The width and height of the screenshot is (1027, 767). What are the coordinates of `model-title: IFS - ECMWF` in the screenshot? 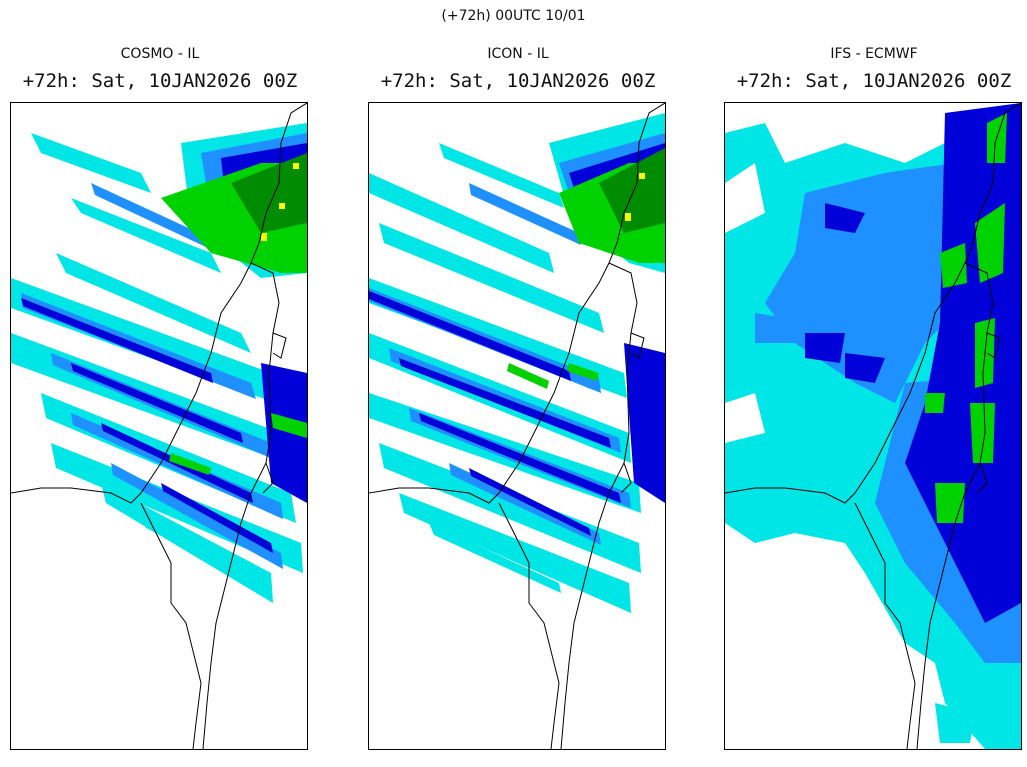 It's located at (874, 54).